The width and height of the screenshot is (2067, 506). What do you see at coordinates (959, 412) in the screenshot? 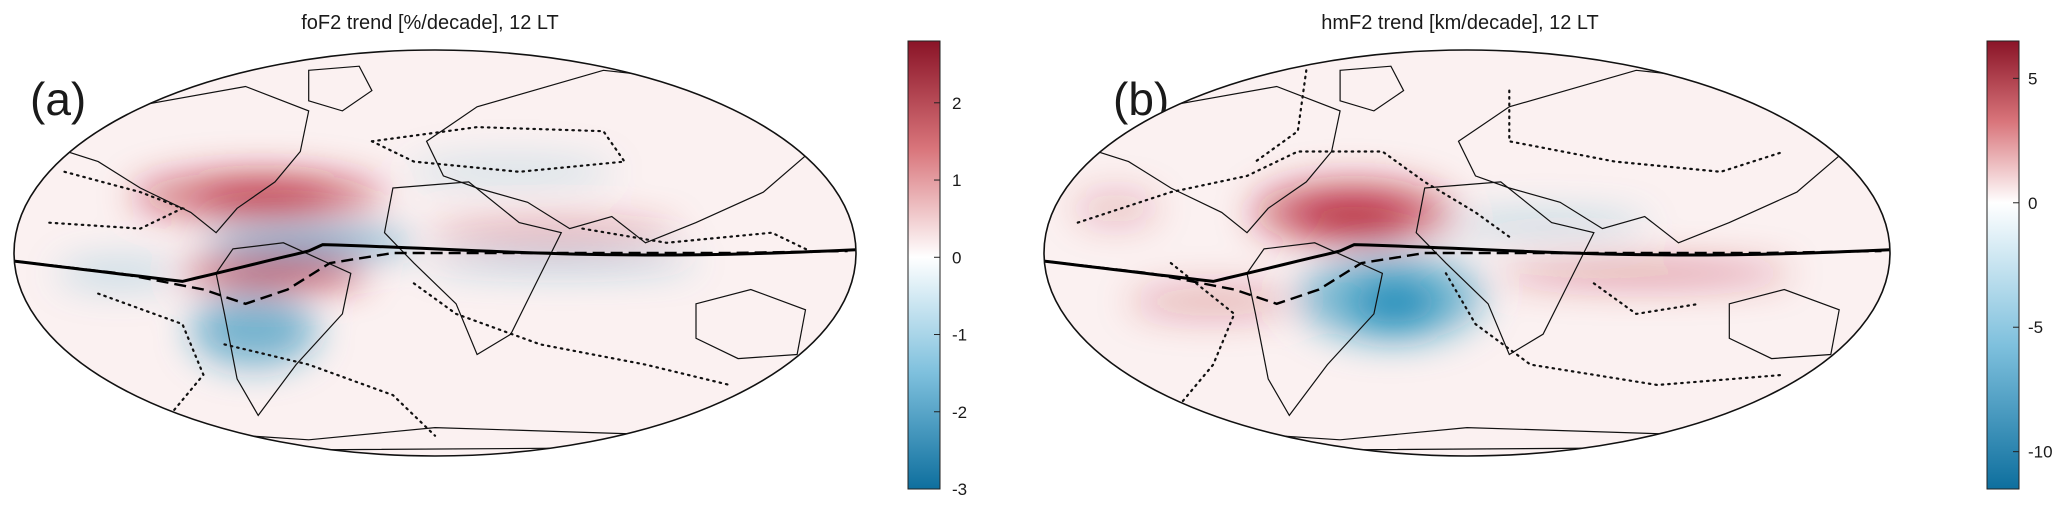
I see `colorbar-tick-label: -2` at bounding box center [959, 412].